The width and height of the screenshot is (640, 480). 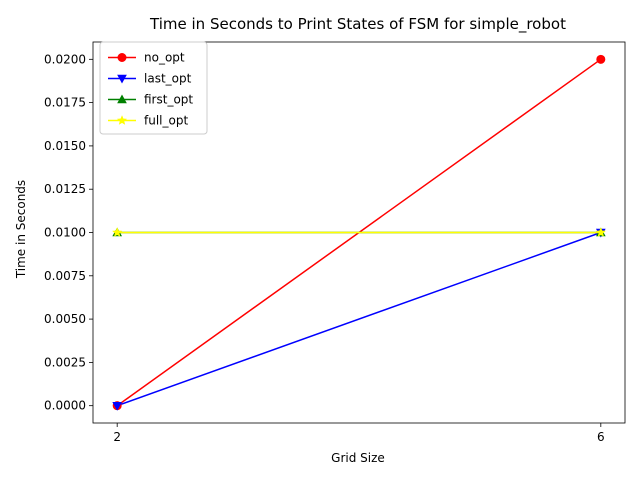 I want to click on y-axis-label: Time in Seconds, so click(x=21, y=229).